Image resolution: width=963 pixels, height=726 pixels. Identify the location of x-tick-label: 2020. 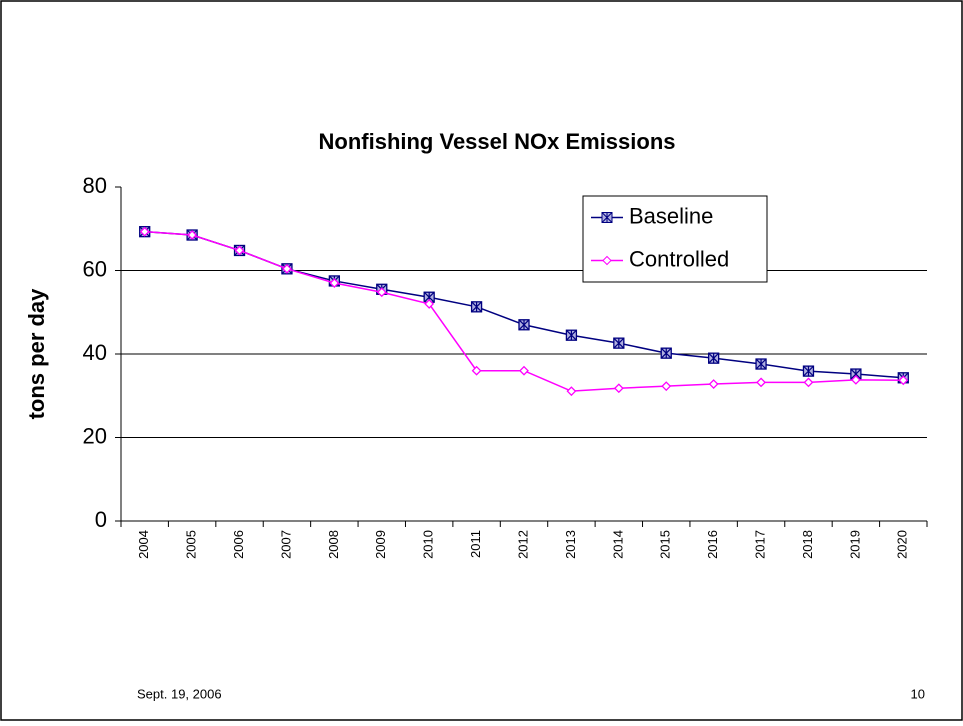
(902, 544).